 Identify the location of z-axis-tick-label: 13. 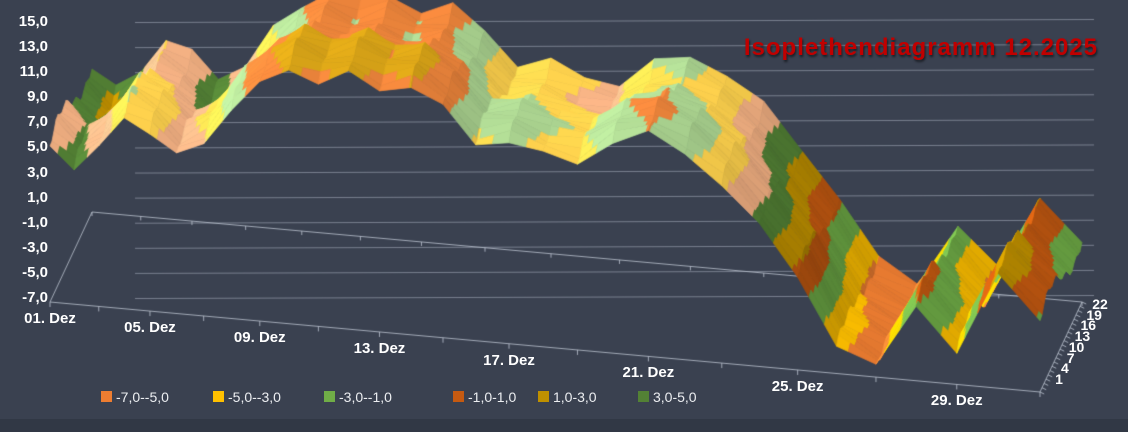
(1082, 336).